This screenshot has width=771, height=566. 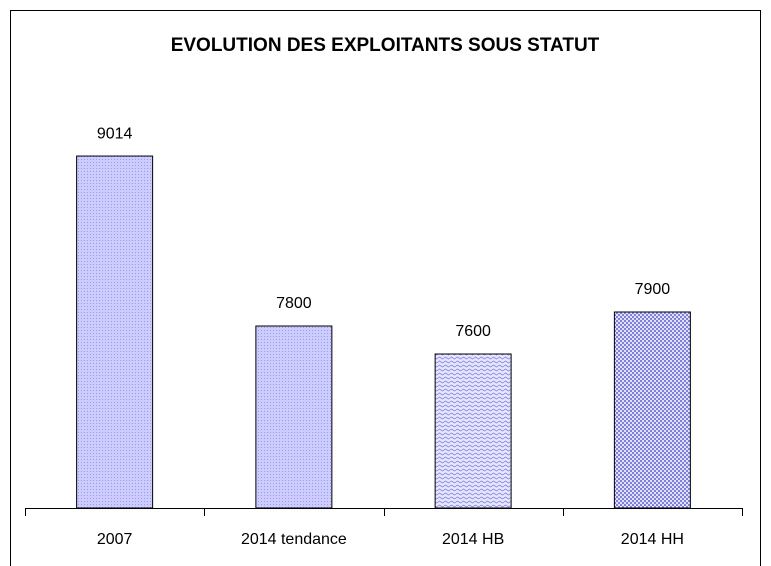 I want to click on x-tick-label: 2014 tendance, so click(x=294, y=539).